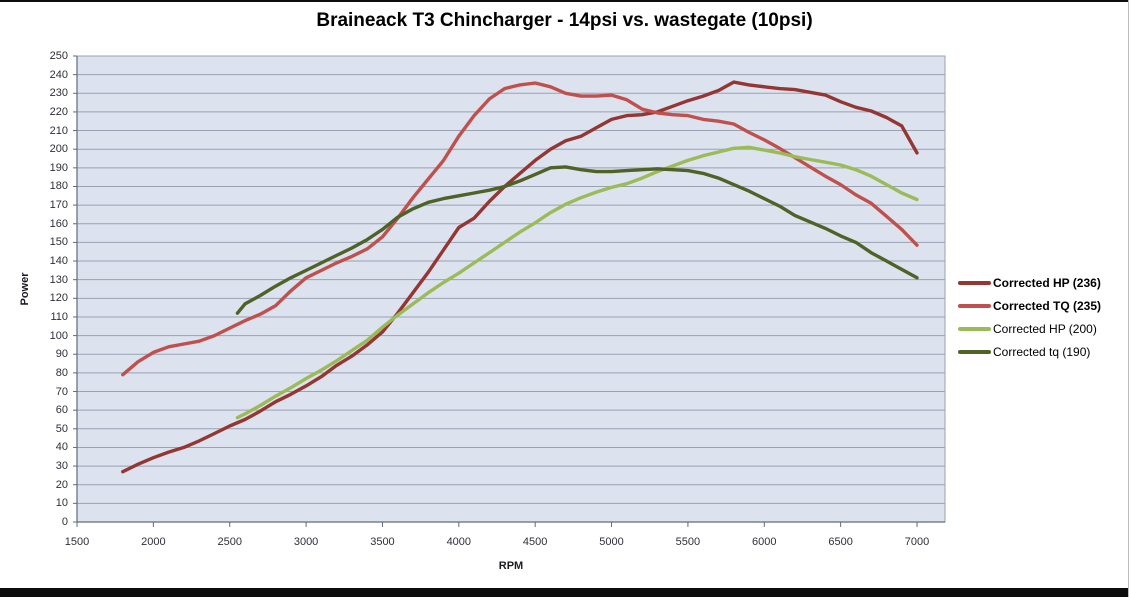 The height and width of the screenshot is (597, 1129). I want to click on legend-item: Corrected HP (200), so click(1029, 328).